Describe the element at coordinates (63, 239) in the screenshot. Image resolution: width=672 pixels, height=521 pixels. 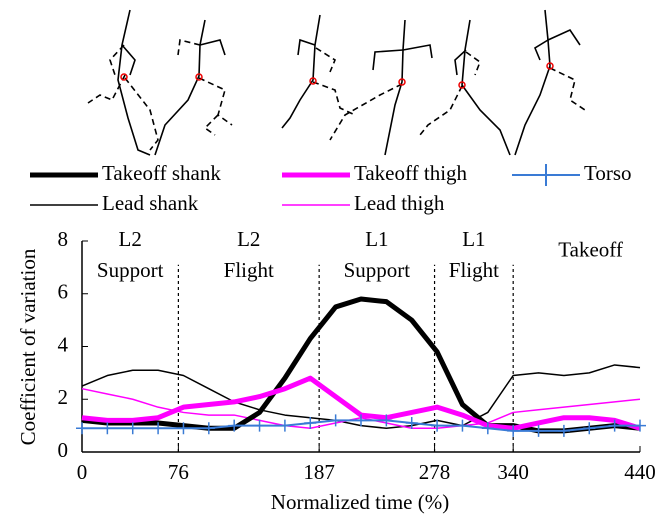
I see `y-tick-label: 8` at that location.